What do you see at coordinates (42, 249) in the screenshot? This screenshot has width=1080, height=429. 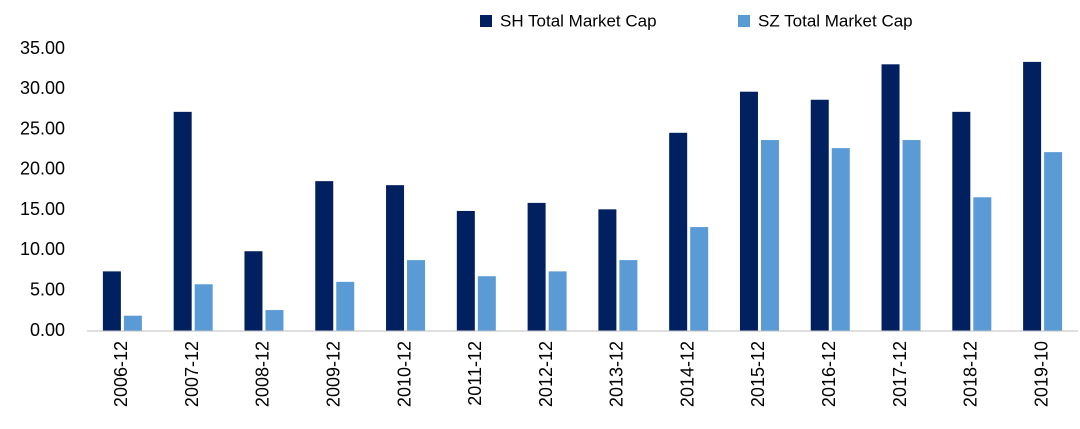 I see `y-tick-label: 10.00` at bounding box center [42, 249].